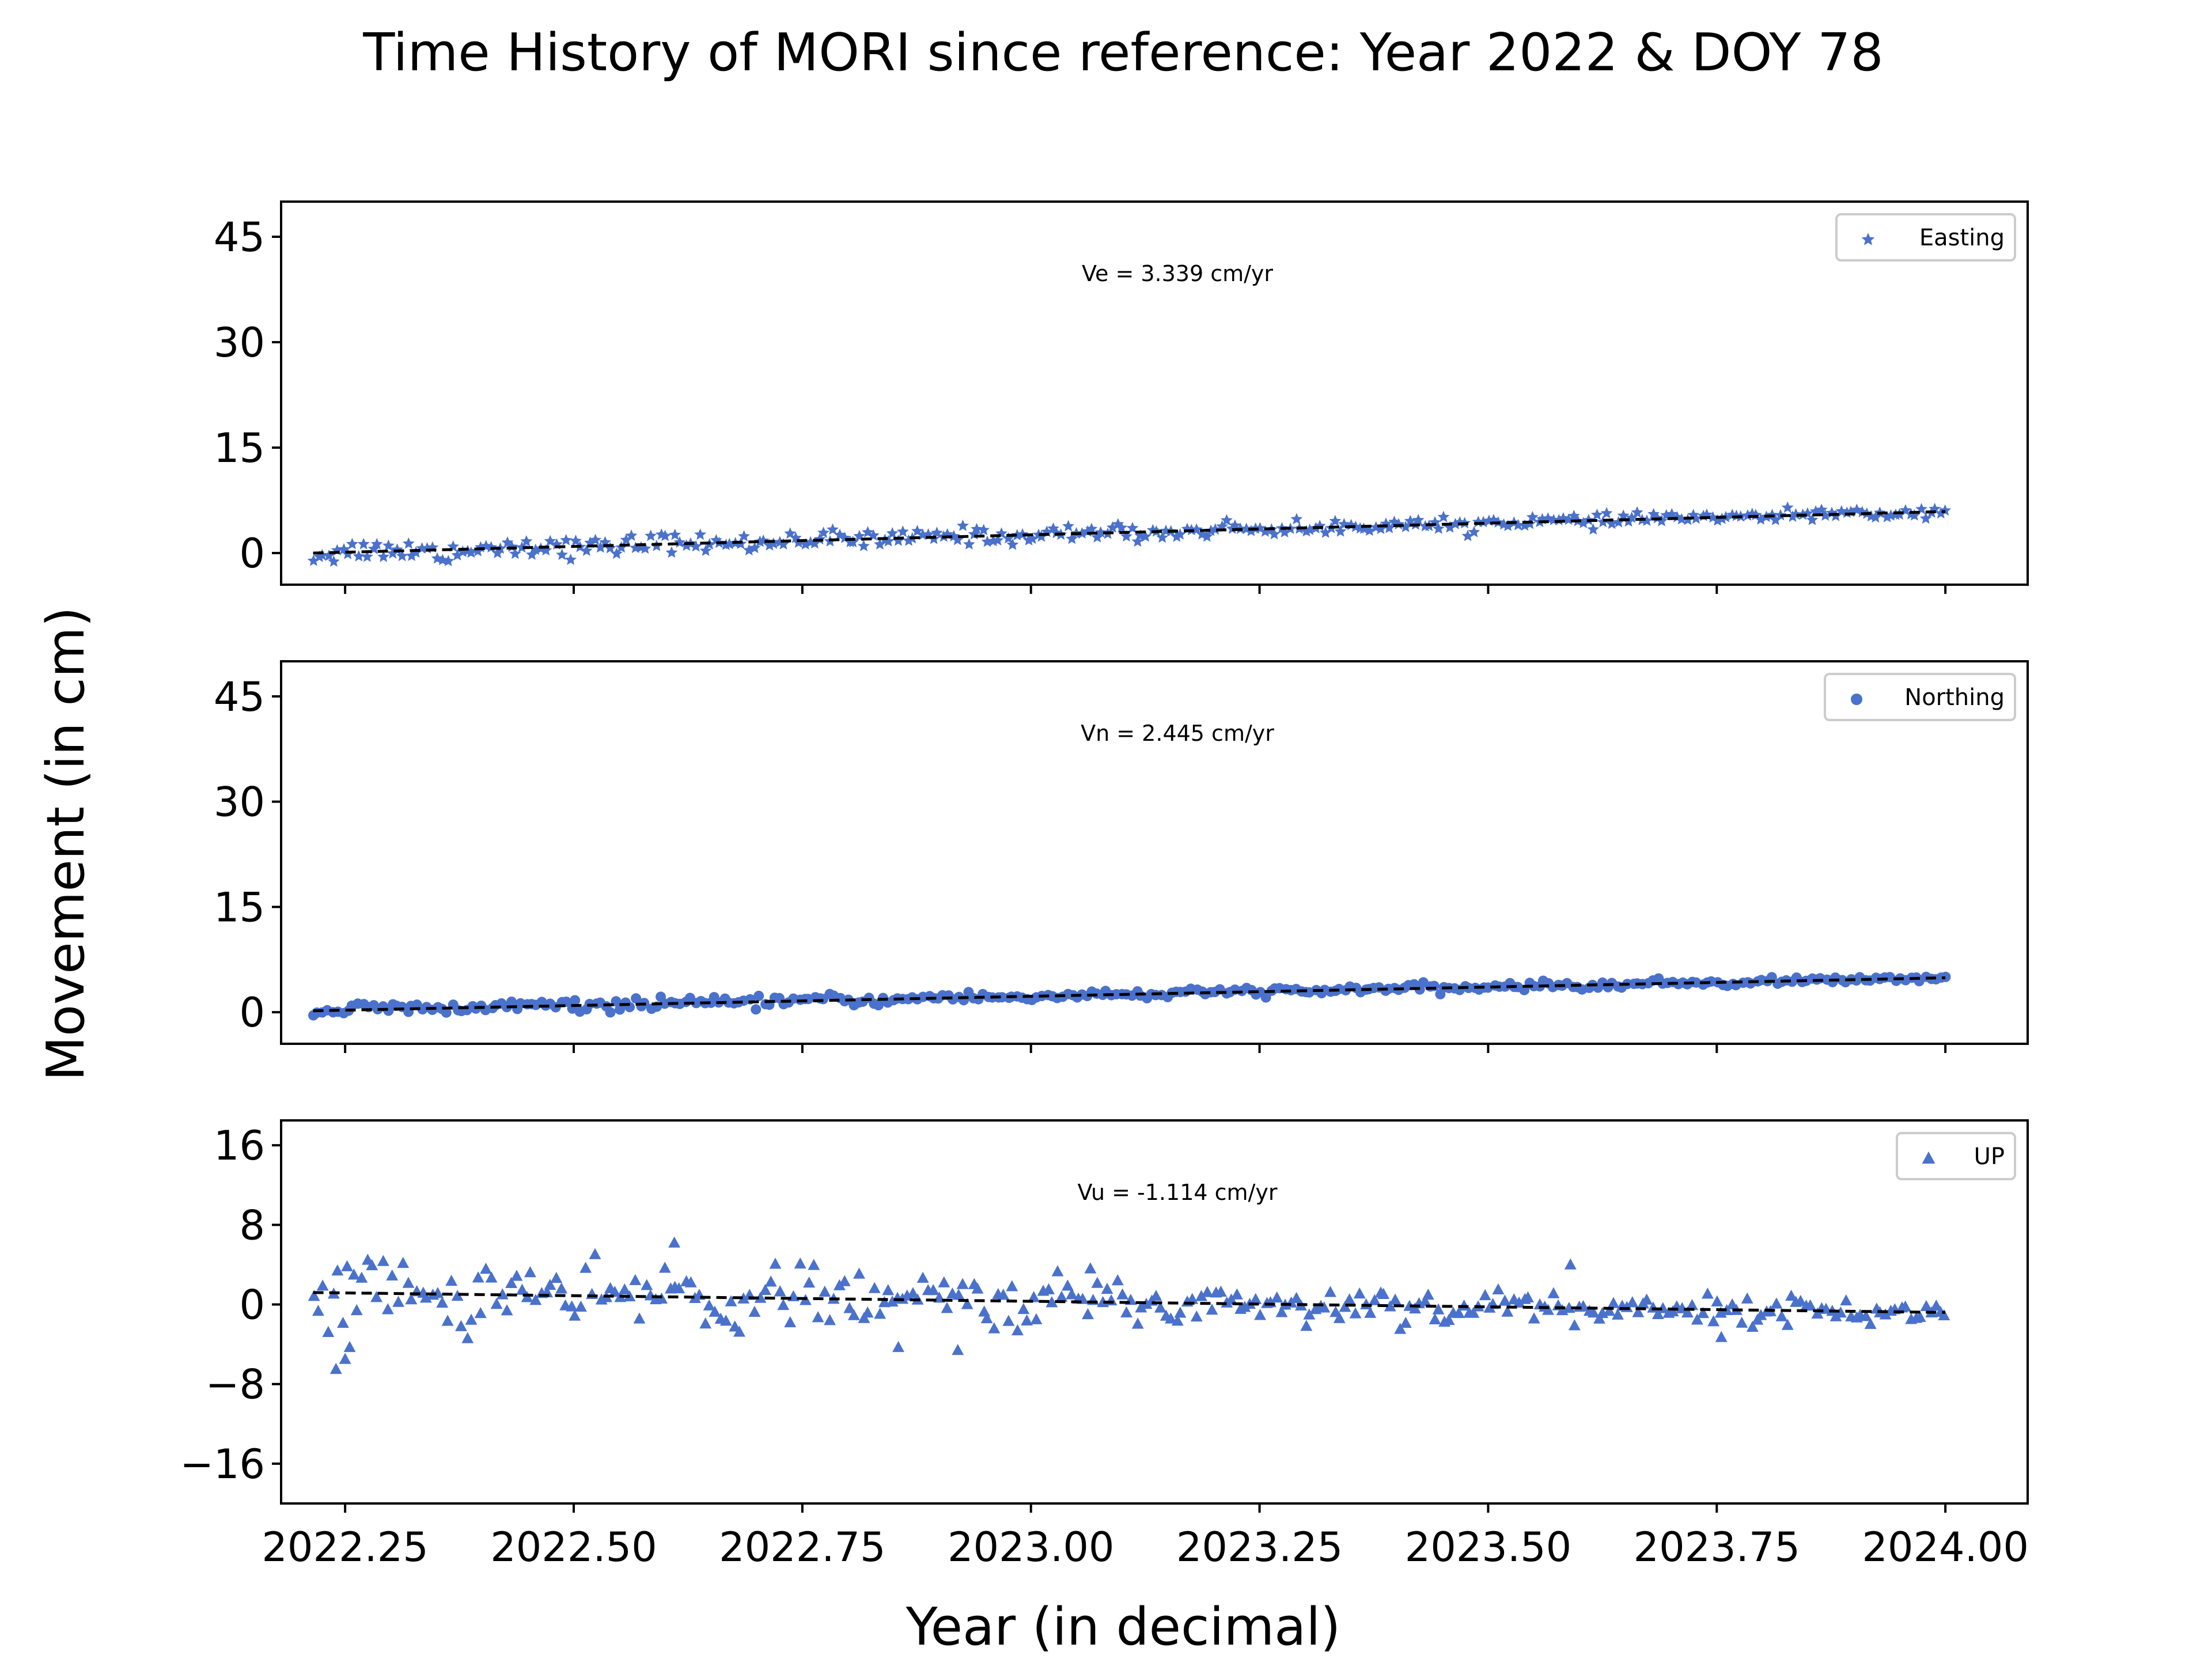  What do you see at coordinates (1031, 1547) in the screenshot?
I see `x-tick-label: 2023.00` at bounding box center [1031, 1547].